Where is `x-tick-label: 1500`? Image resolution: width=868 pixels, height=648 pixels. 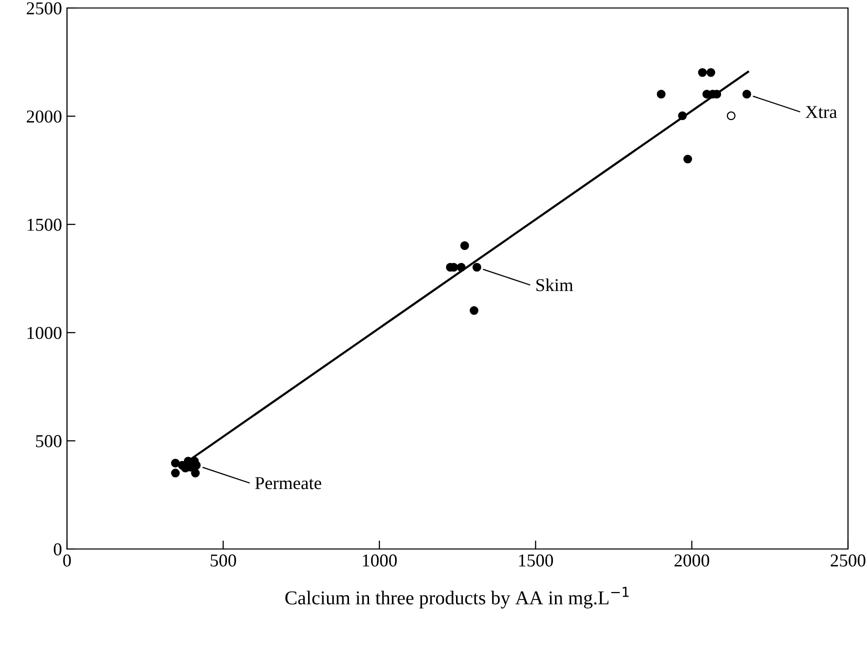 x-tick-label: 1500 is located at coordinates (536, 560).